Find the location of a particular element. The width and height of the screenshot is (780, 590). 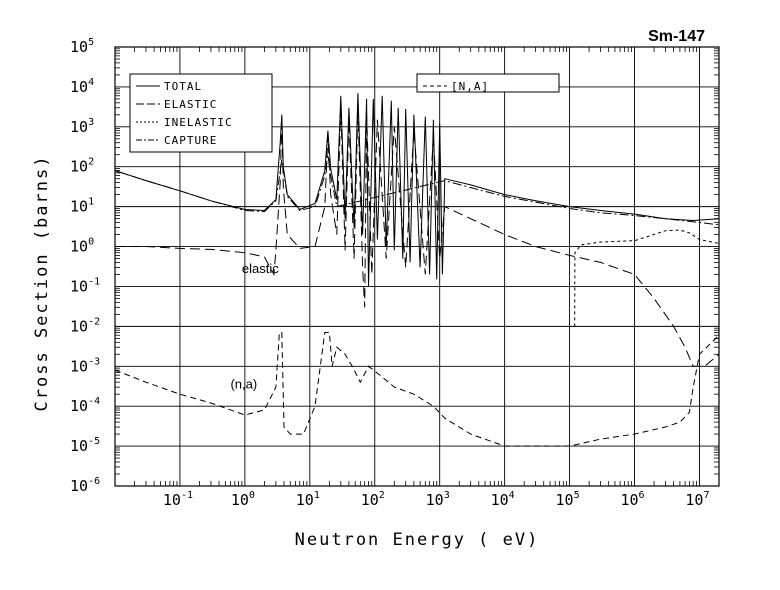

y-tick-label: 10⁵ is located at coordinates (82, 46).